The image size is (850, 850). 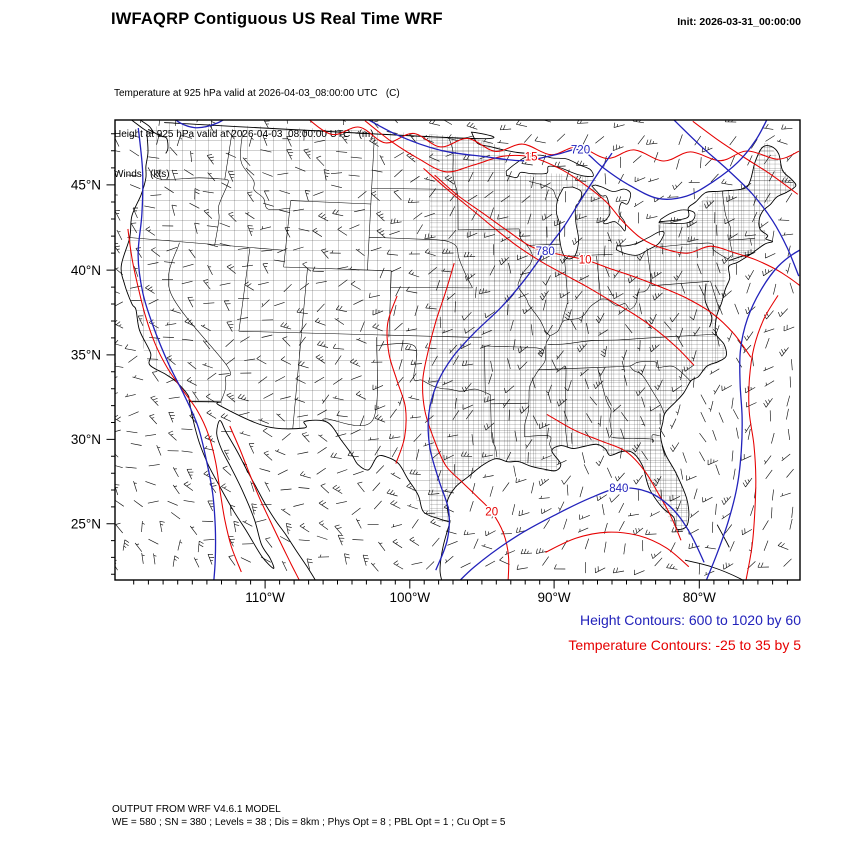 What do you see at coordinates (739, 22) in the screenshot?
I see `init-time-label: Init: 2026-03-31_00:00:00` at bounding box center [739, 22].